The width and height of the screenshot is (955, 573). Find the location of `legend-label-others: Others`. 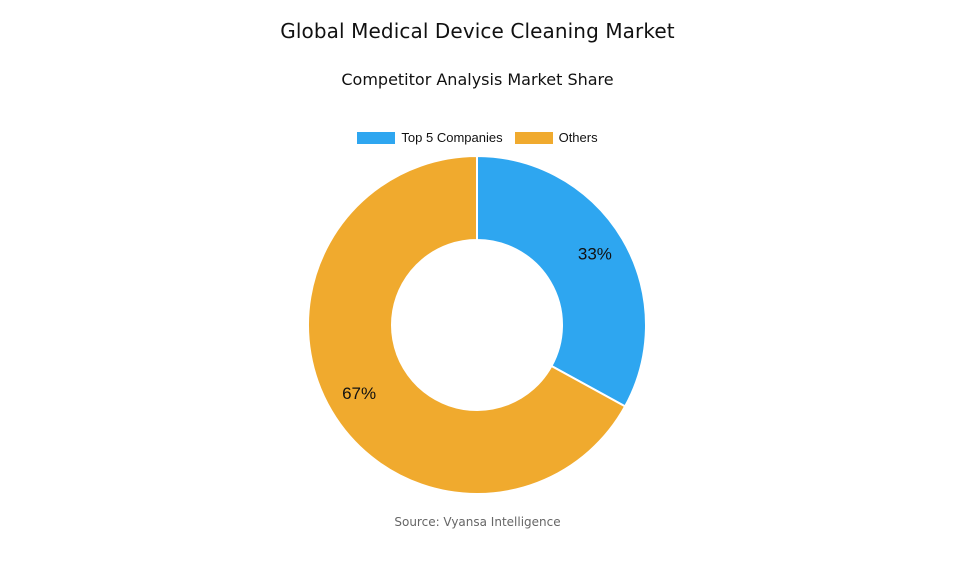

legend-label-others: Others is located at coordinates (578, 137).